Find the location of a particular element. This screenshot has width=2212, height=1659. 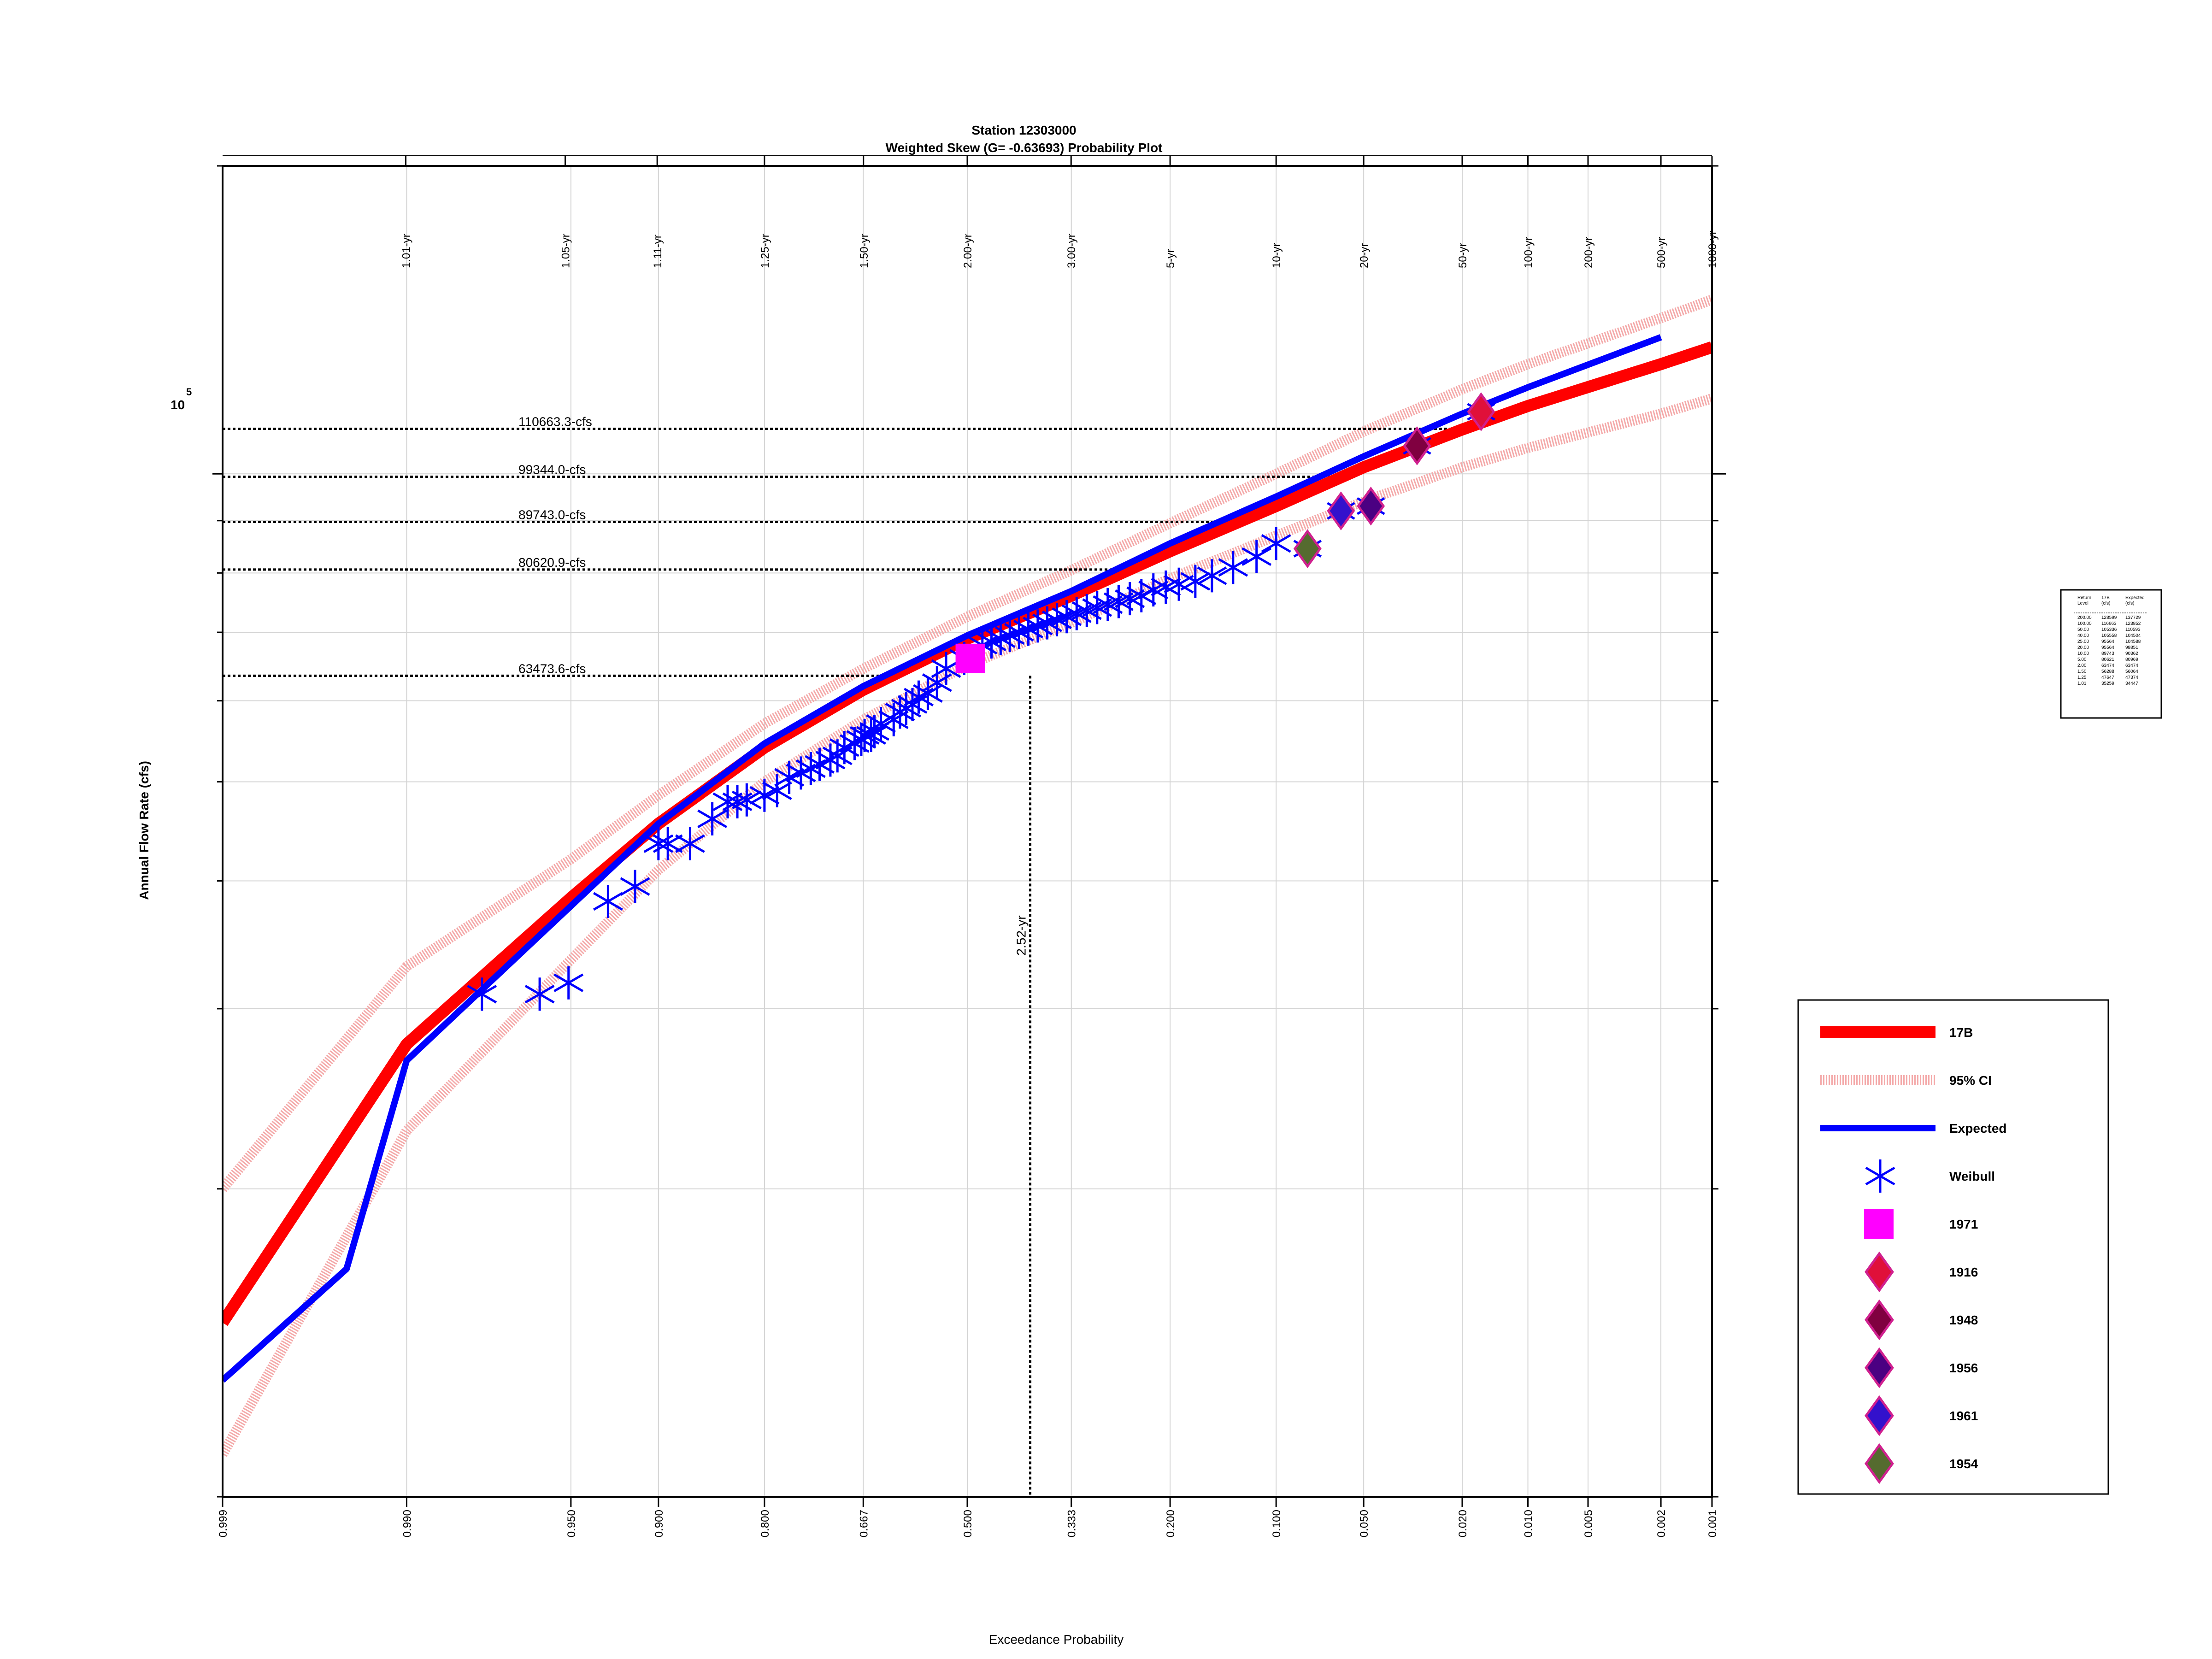

y-tick-exponent: 5 is located at coordinates (189, 392).